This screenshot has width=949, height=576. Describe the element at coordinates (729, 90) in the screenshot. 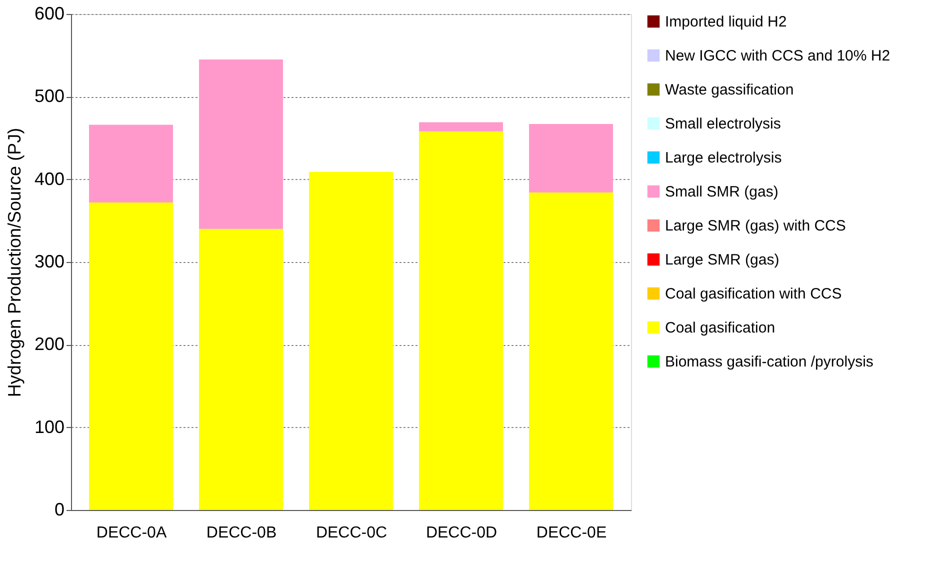

I see `legend-label: Waste gassification` at that location.